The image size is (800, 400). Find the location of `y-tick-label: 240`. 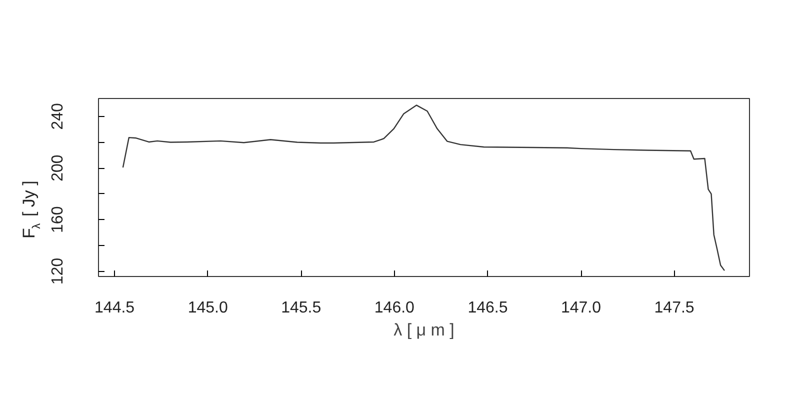

y-tick-label: 240 is located at coordinates (58, 116).